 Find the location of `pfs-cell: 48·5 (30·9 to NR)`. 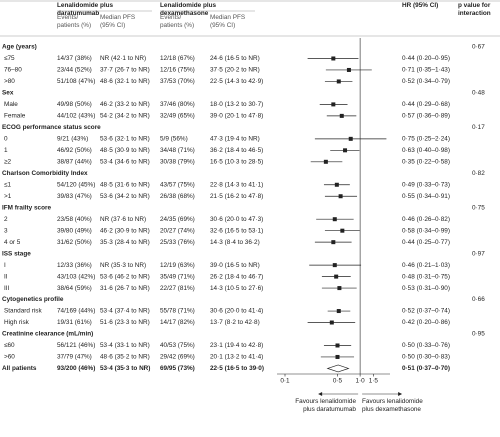

pfs-cell: 48·5 (30·9 to NR) is located at coordinates (125, 150).